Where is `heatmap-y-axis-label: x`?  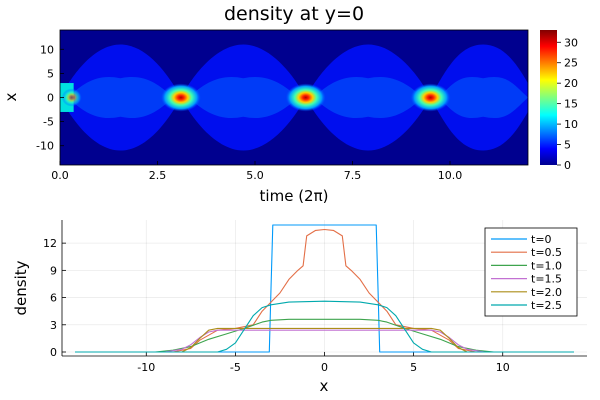 heatmap-y-axis-label: x is located at coordinates (11, 96).